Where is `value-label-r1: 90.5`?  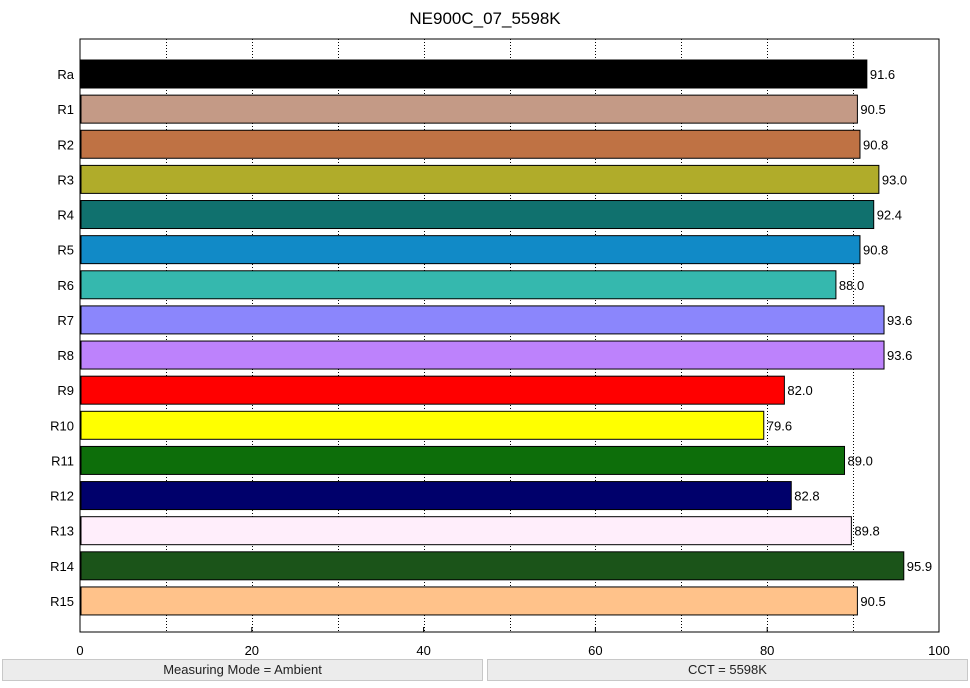
value-label-r1: 90.5 is located at coordinates (872, 109).